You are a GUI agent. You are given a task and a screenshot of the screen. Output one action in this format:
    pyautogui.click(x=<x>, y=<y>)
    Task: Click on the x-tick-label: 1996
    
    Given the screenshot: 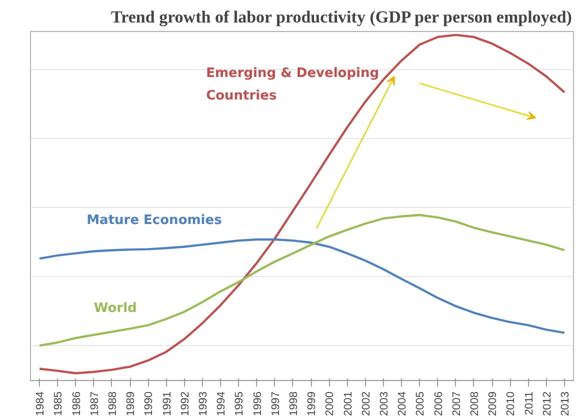 What is the action you would take?
    pyautogui.click(x=258, y=403)
    